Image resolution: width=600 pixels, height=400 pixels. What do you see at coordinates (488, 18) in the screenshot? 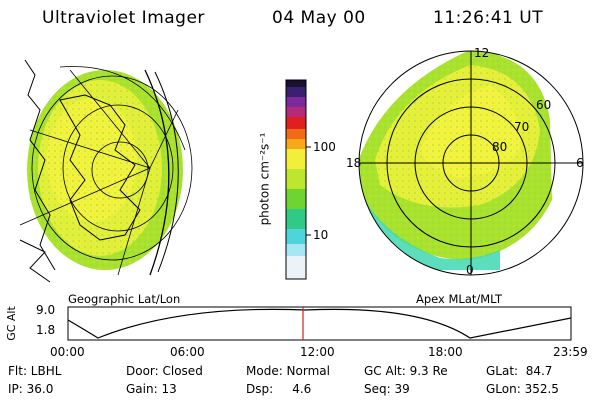
I see `time-label: 11:26:41 UT` at bounding box center [488, 18].